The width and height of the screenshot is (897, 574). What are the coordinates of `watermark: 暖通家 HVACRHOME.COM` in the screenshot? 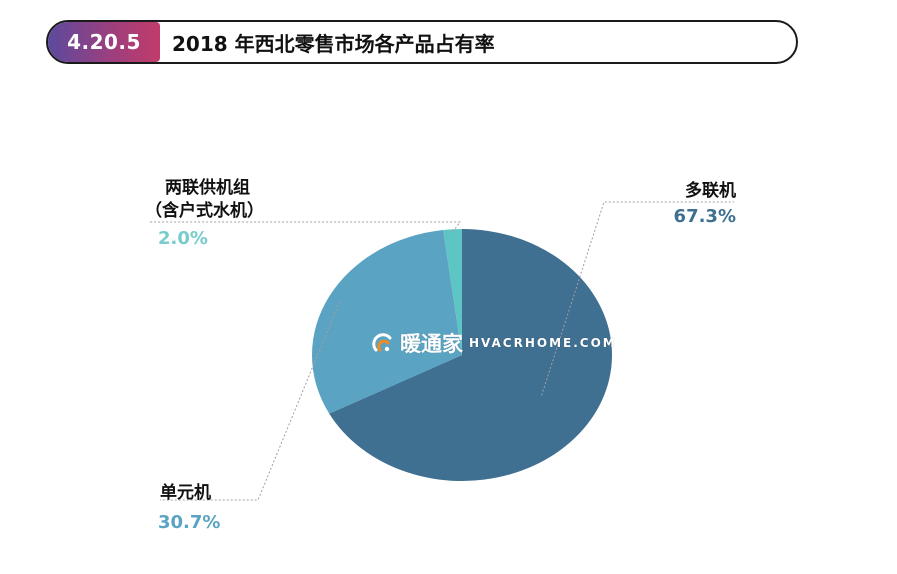 It's located at (494, 343).